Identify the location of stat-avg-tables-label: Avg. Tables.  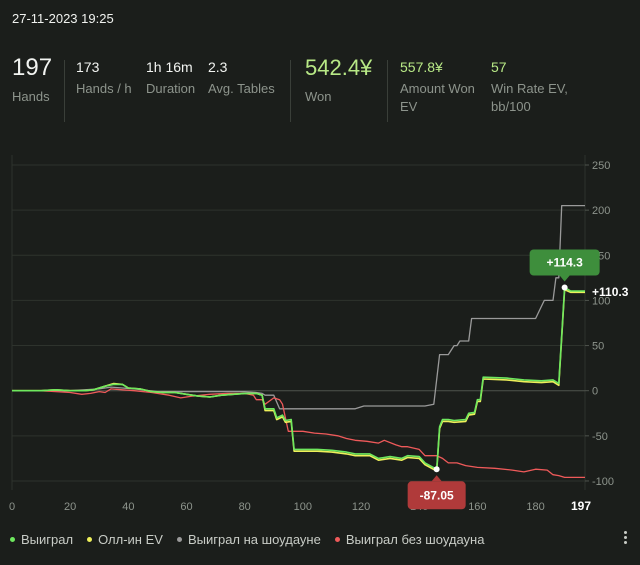
(241, 88).